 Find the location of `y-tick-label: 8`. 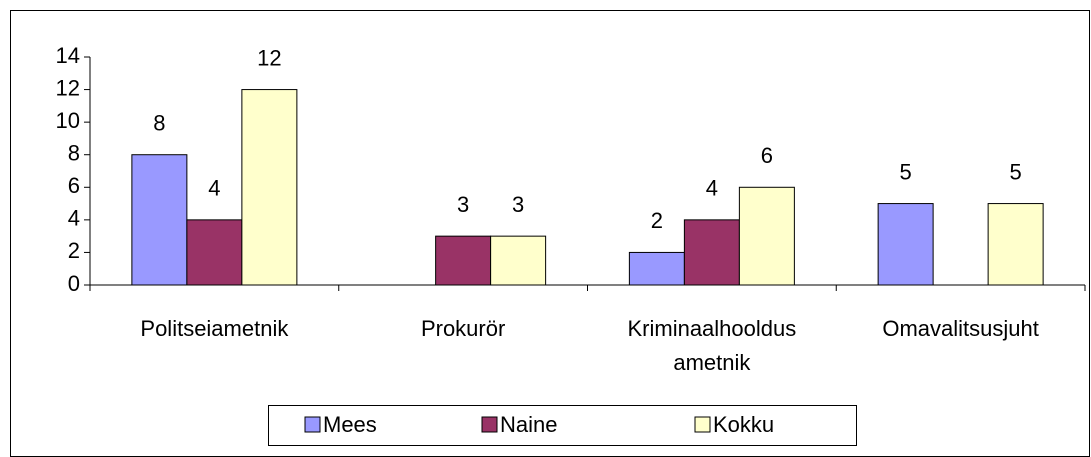

y-tick-label: 8 is located at coordinates (74, 153).